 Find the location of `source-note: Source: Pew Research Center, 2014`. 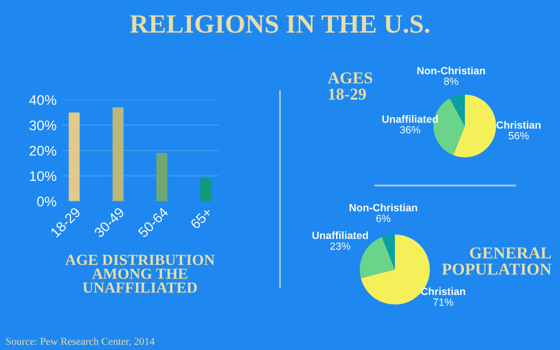

source-note: Source: Pew Research Center, 2014 is located at coordinates (80, 342).